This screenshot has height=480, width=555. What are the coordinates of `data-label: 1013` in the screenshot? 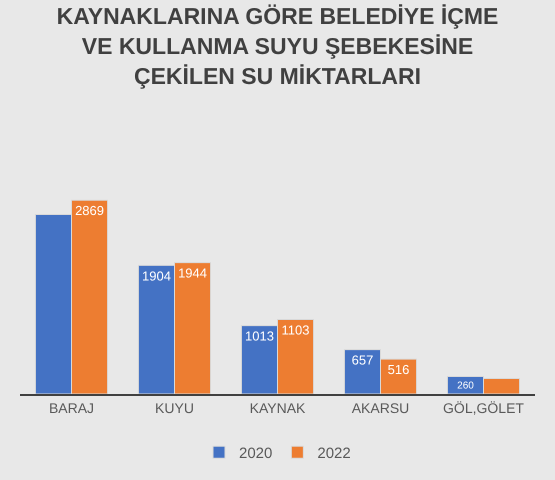 It's located at (259, 336).